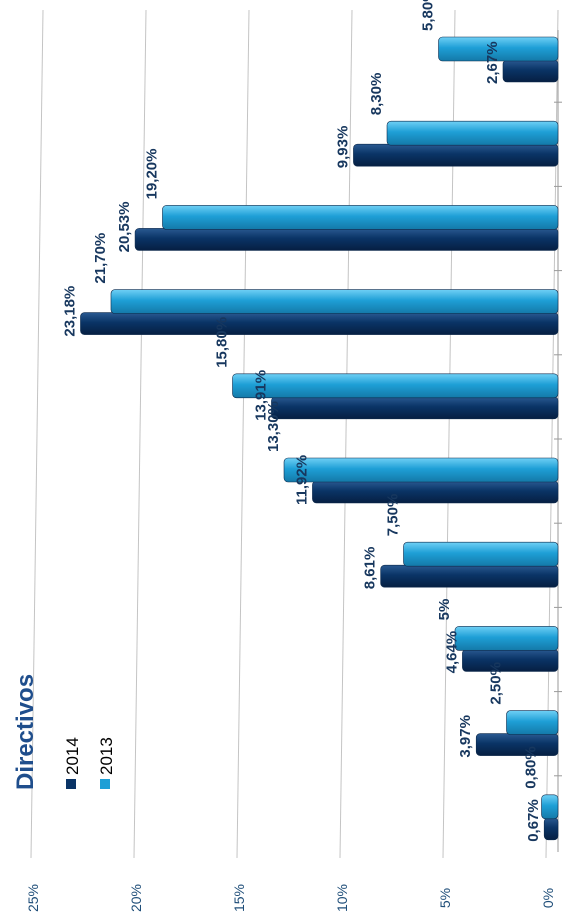 The width and height of the screenshot is (568, 913). What do you see at coordinates (428, 15) in the screenshot?
I see `value-label-2013-9: 5,80%` at bounding box center [428, 15].